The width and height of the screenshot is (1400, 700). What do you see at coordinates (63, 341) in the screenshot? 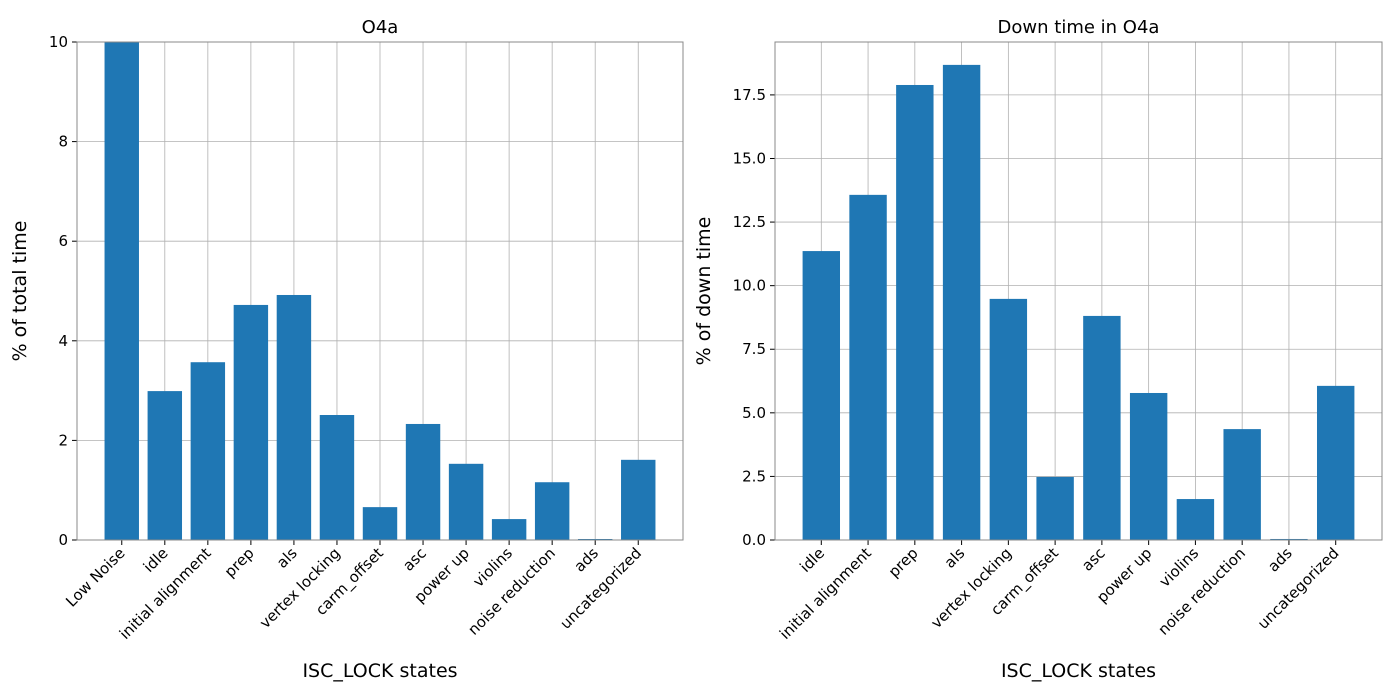
I see `y-tick-label: 4` at bounding box center [63, 341].